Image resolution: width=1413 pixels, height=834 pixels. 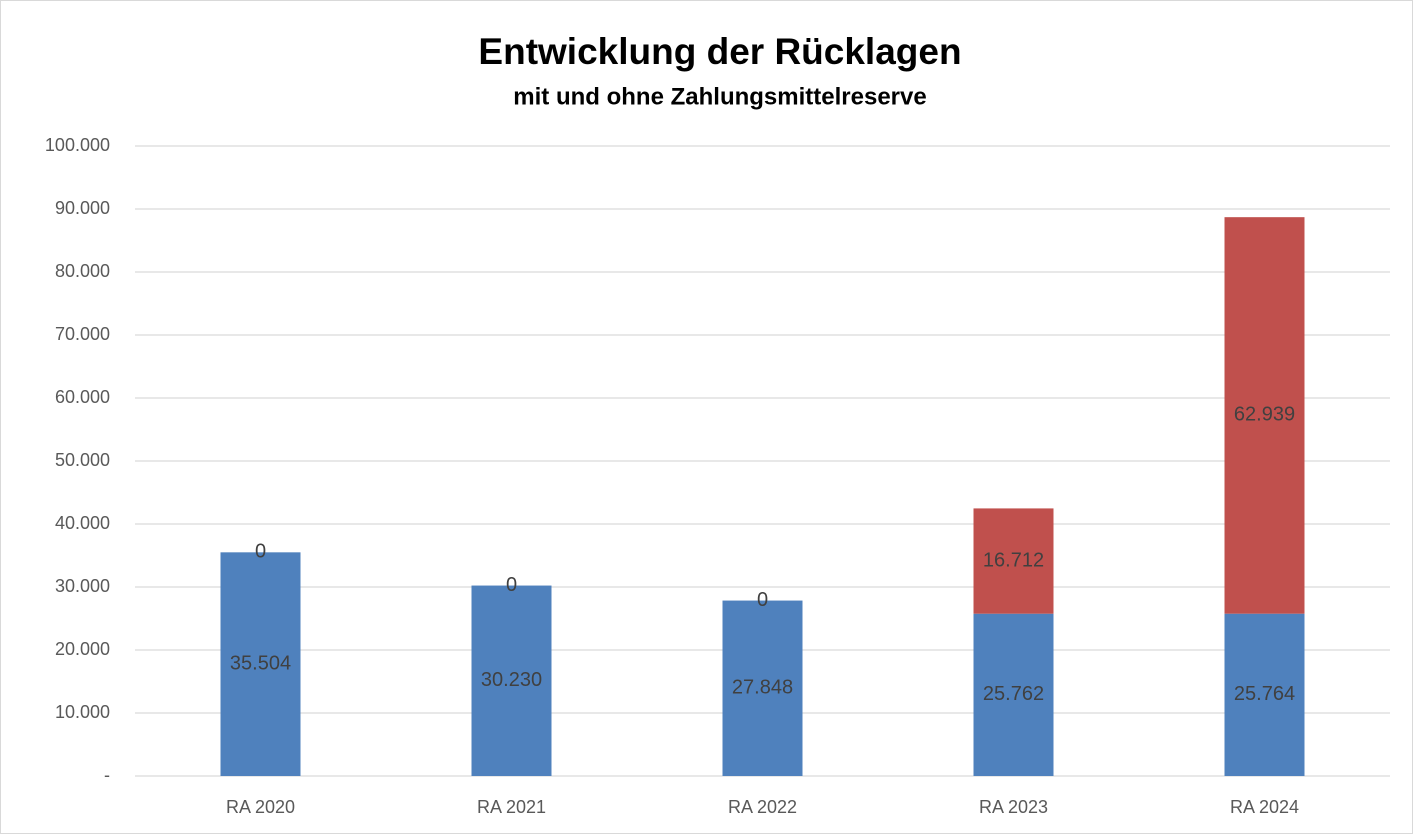 What do you see at coordinates (762, 807) in the screenshot?
I see `x-tick-label: RA 2022` at bounding box center [762, 807].